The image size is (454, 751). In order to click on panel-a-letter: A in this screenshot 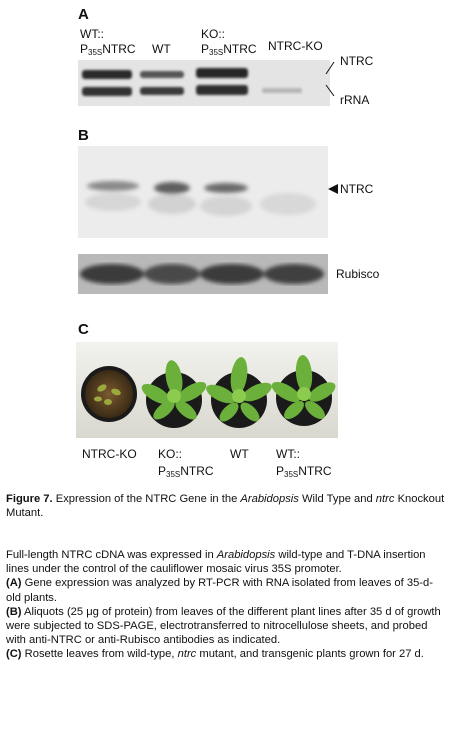, I will do `click(83, 14)`.